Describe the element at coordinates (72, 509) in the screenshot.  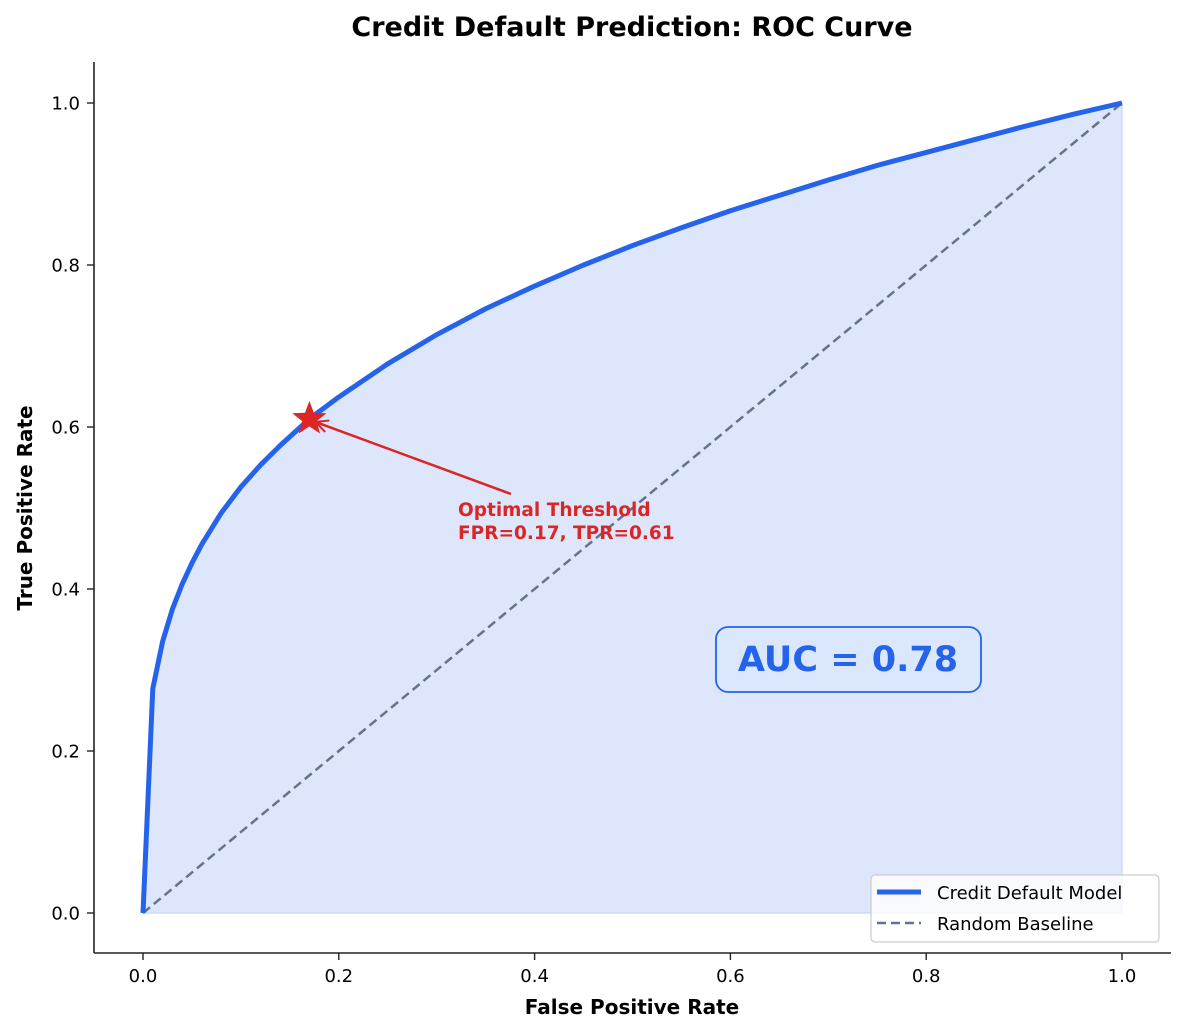
I see `y-ticks: 0.0 0.2 0.4 0.6 0.8 1.0` at that location.